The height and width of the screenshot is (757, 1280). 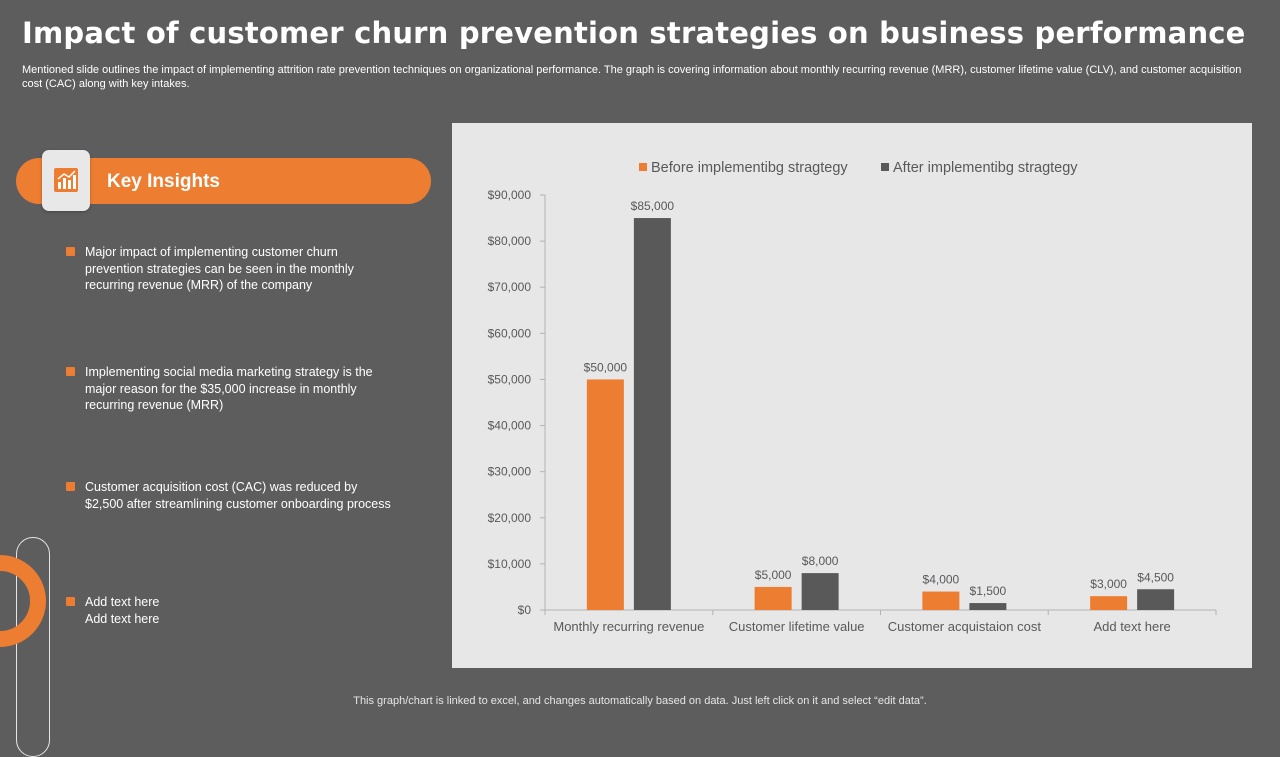 What do you see at coordinates (510, 518) in the screenshot?
I see `y-tick-label: $20,000` at bounding box center [510, 518].